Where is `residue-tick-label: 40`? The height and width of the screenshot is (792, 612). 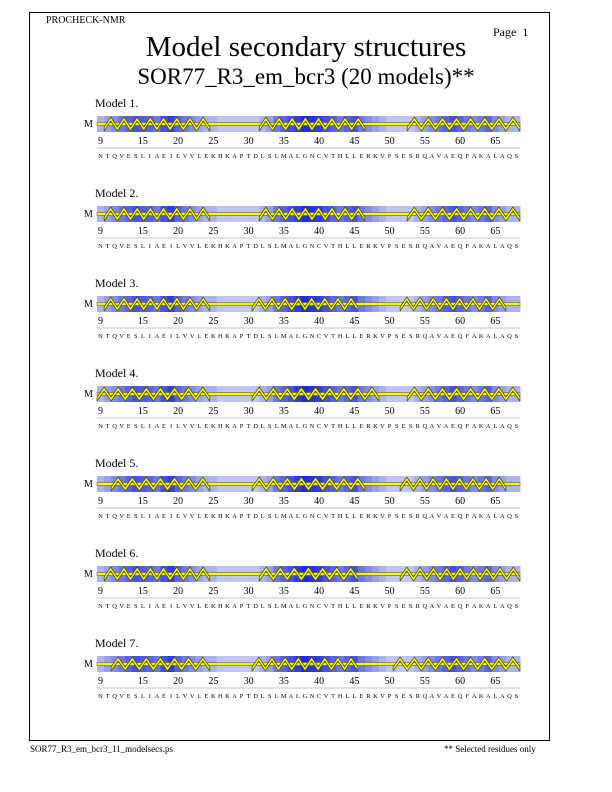
residue-tick-label: 40 is located at coordinates (319, 591).